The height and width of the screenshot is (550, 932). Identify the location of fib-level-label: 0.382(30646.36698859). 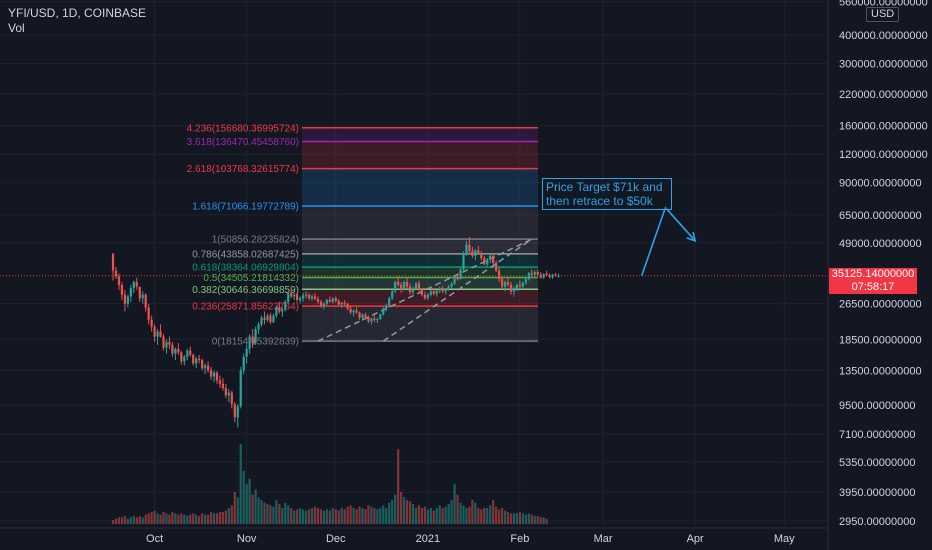
(245, 290).